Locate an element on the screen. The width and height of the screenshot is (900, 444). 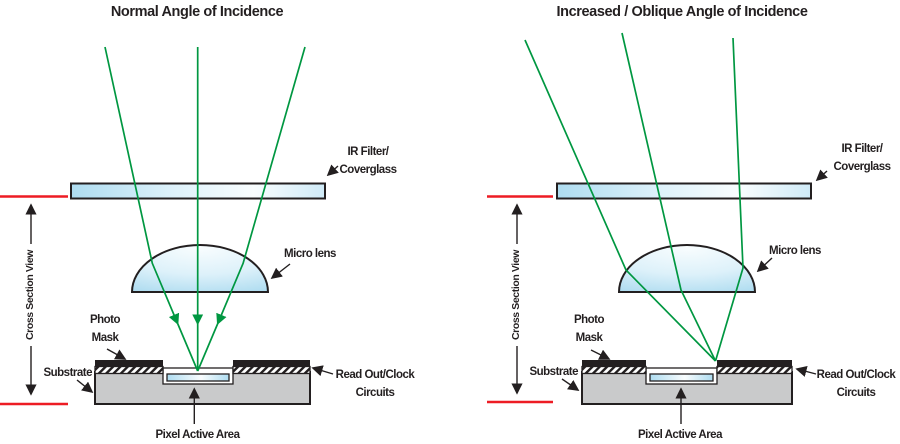
panel-title: Increased / Oblique Angle of Incidence is located at coordinates (682, 12).